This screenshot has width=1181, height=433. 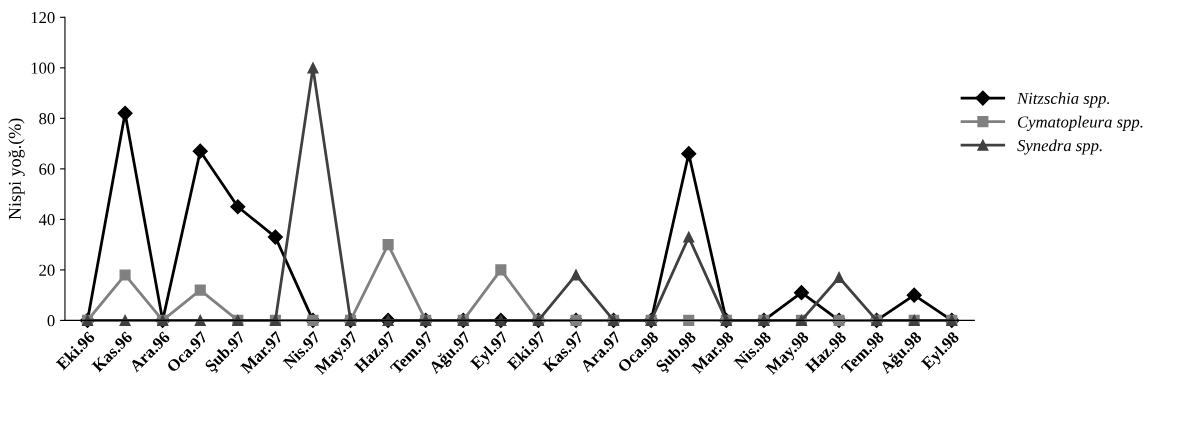 What do you see at coordinates (1059, 147) in the screenshot?
I see `legend-label: Synedra spp.` at bounding box center [1059, 147].